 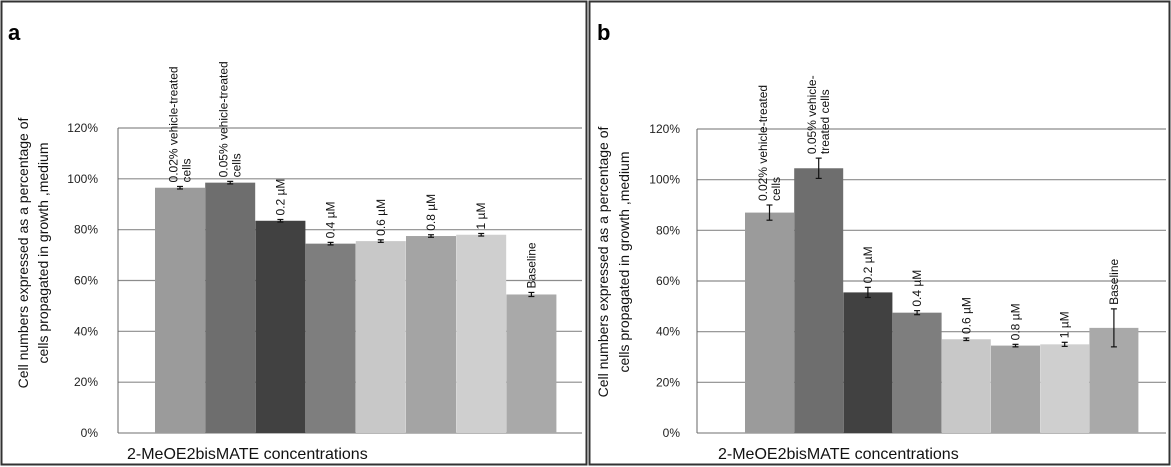 I want to click on panel-b-category-label: 1 µM, so click(x=1065, y=324).